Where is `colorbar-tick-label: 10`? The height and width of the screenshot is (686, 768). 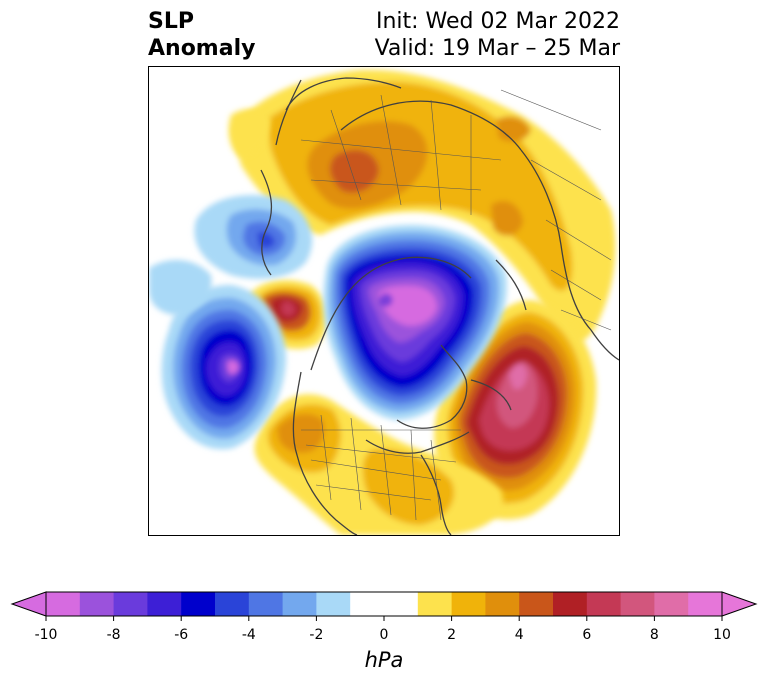 colorbar-tick-label: 10 is located at coordinates (722, 635).